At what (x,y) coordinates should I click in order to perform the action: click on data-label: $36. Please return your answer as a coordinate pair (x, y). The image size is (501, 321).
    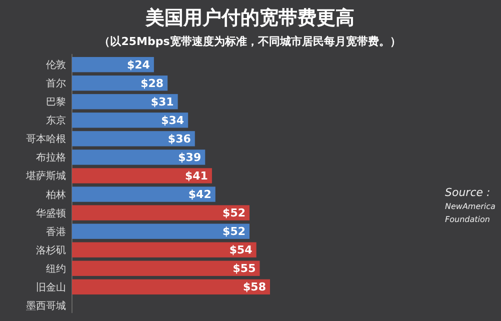
    Looking at the image, I should click on (180, 139).